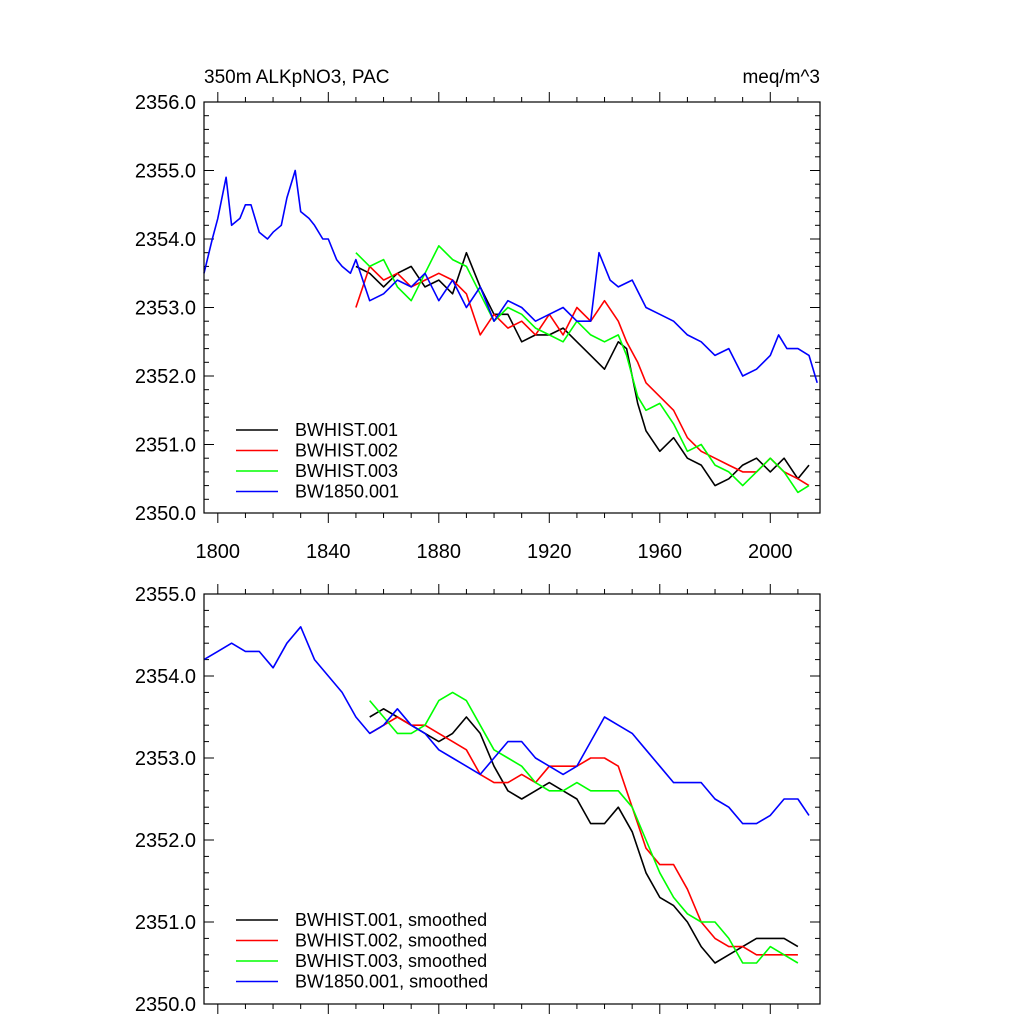 The height and width of the screenshot is (1024, 1024). I want to click on legend-label: BWHIST.003, smoothed, so click(391, 961).